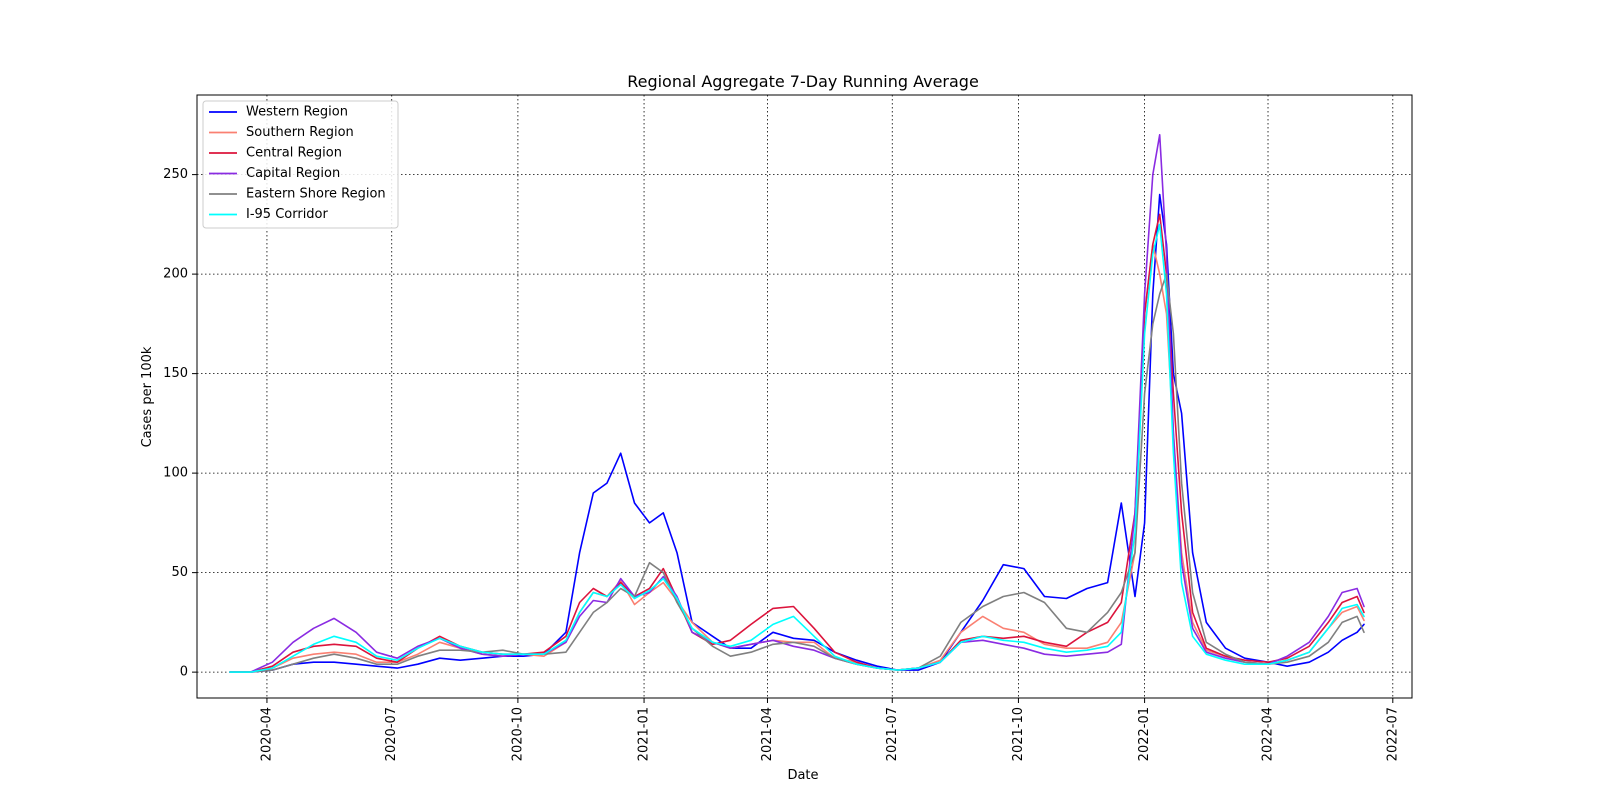  Describe the element at coordinates (1268, 734) in the screenshot. I see `x-tick-label: 2022-04` at that location.